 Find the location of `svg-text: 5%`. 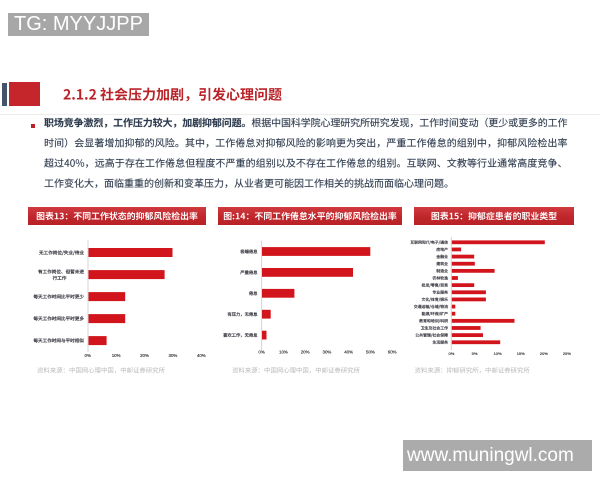

svg-text: 5% is located at coordinates (475, 353).